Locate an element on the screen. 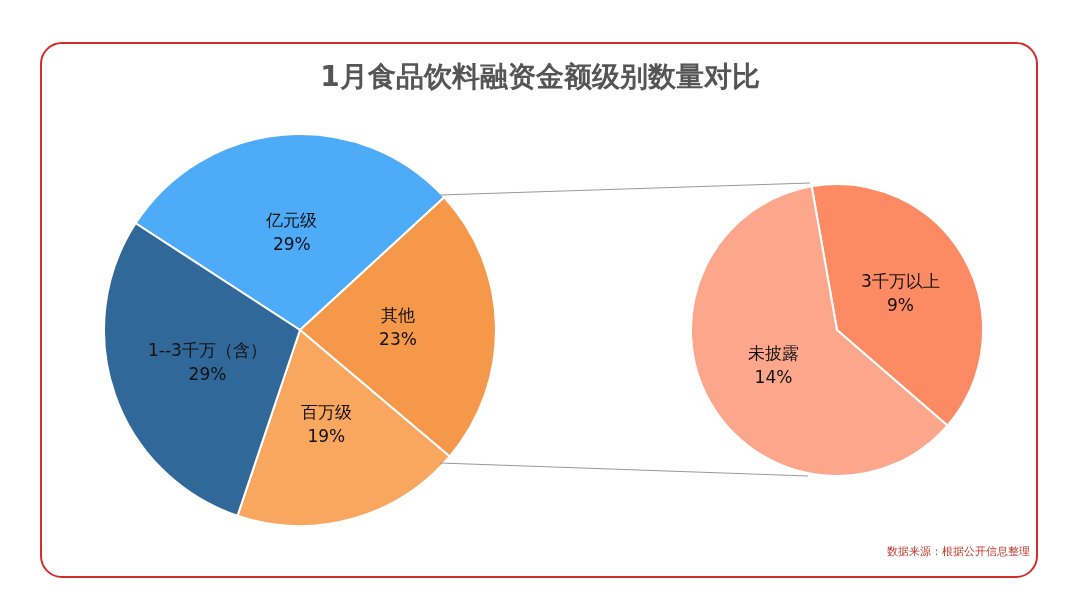 The height and width of the screenshot is (608, 1080). data-label: 23% is located at coordinates (398, 339).